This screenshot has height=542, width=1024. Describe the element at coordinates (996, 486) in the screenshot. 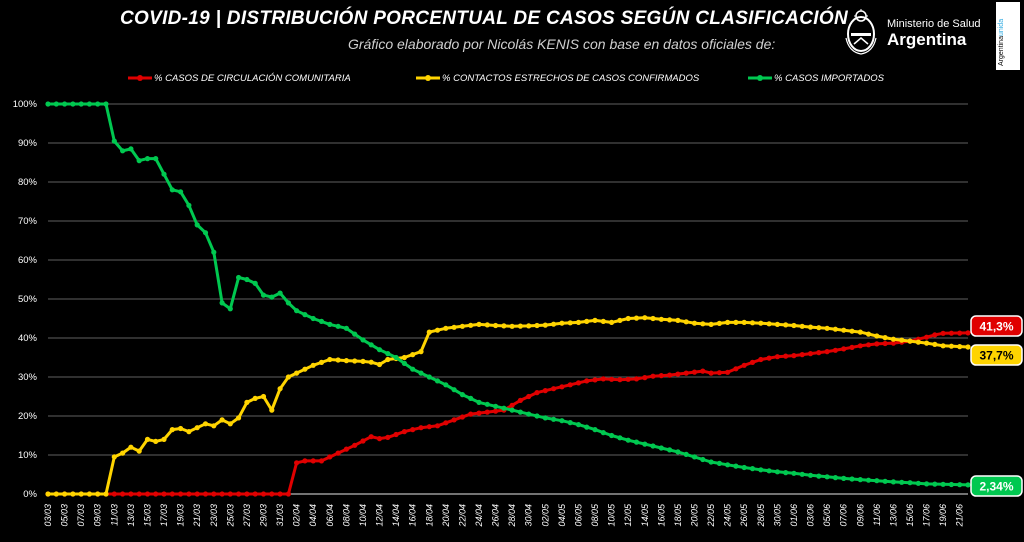

I see `end-label-box` at that location.